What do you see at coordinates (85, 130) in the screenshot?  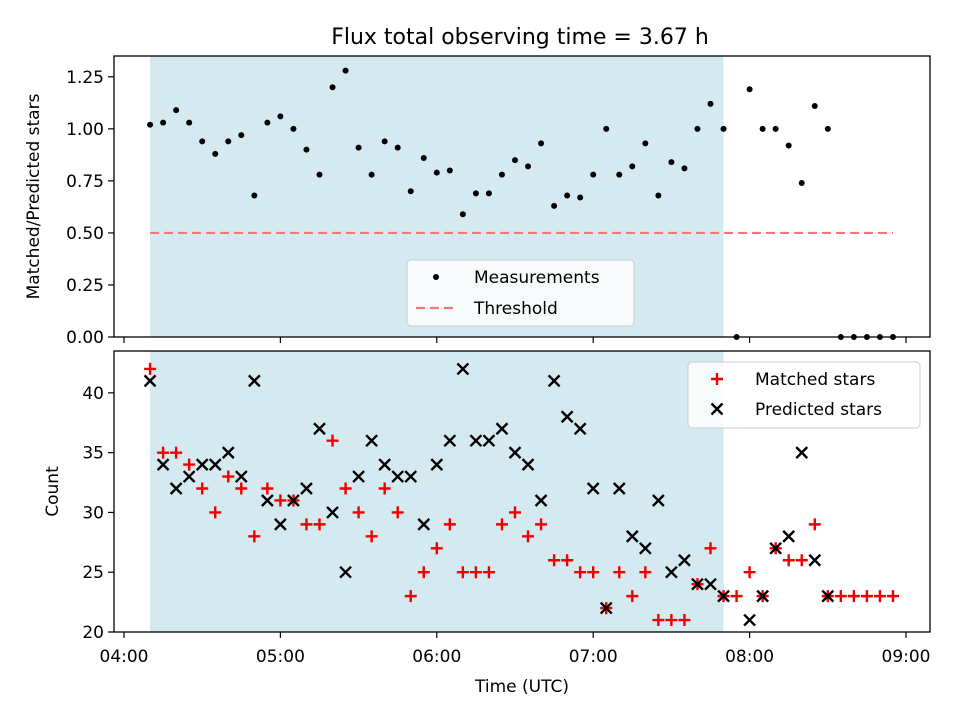 I see `y-tick-label: 1.00` at bounding box center [85, 130].